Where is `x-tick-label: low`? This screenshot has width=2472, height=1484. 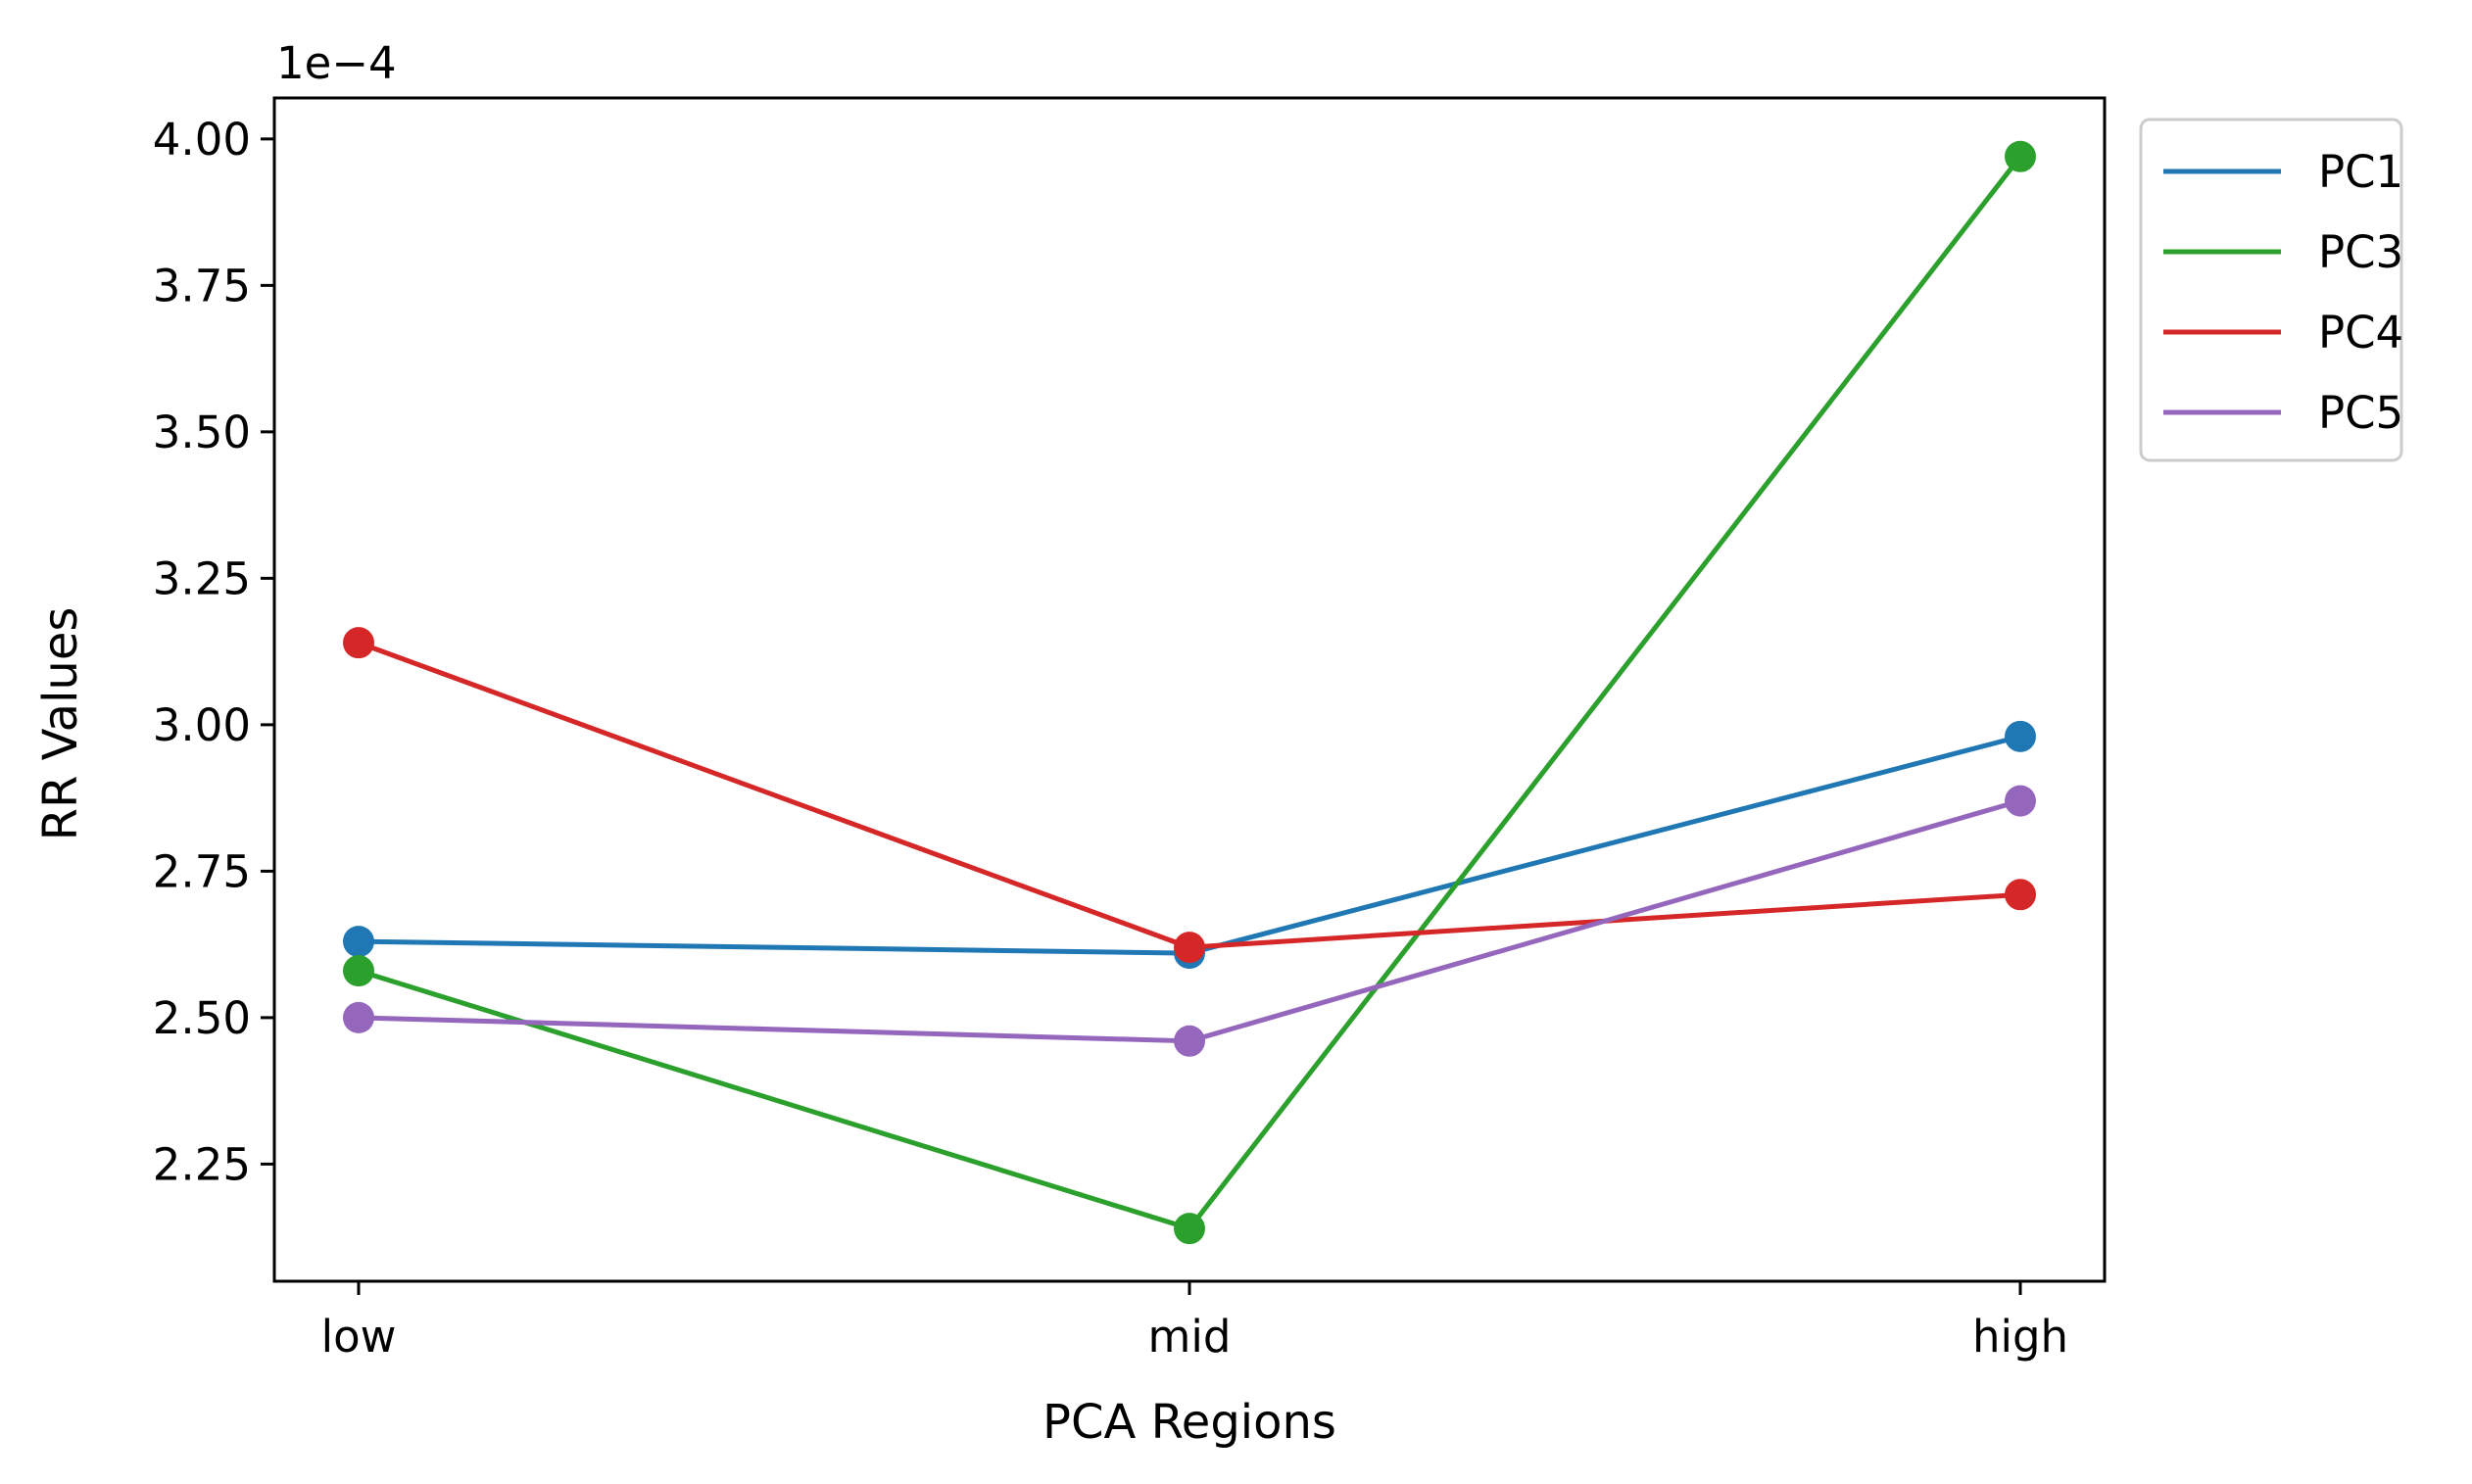
x-tick-label: low is located at coordinates (359, 1337).